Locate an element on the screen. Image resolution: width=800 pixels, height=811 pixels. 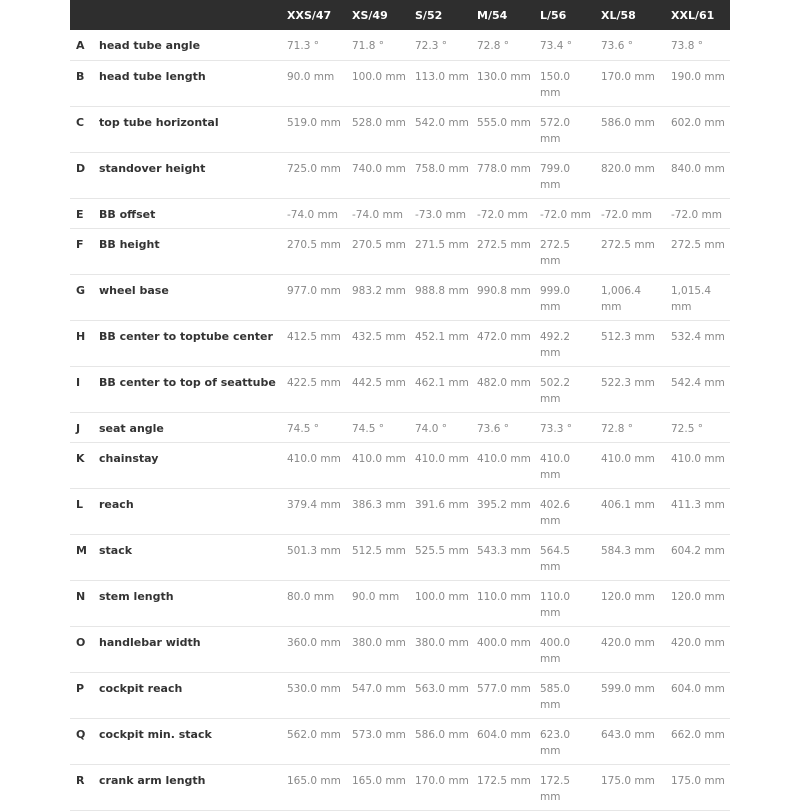
value-cell: 410.0 mm is located at coordinates (566, 465).